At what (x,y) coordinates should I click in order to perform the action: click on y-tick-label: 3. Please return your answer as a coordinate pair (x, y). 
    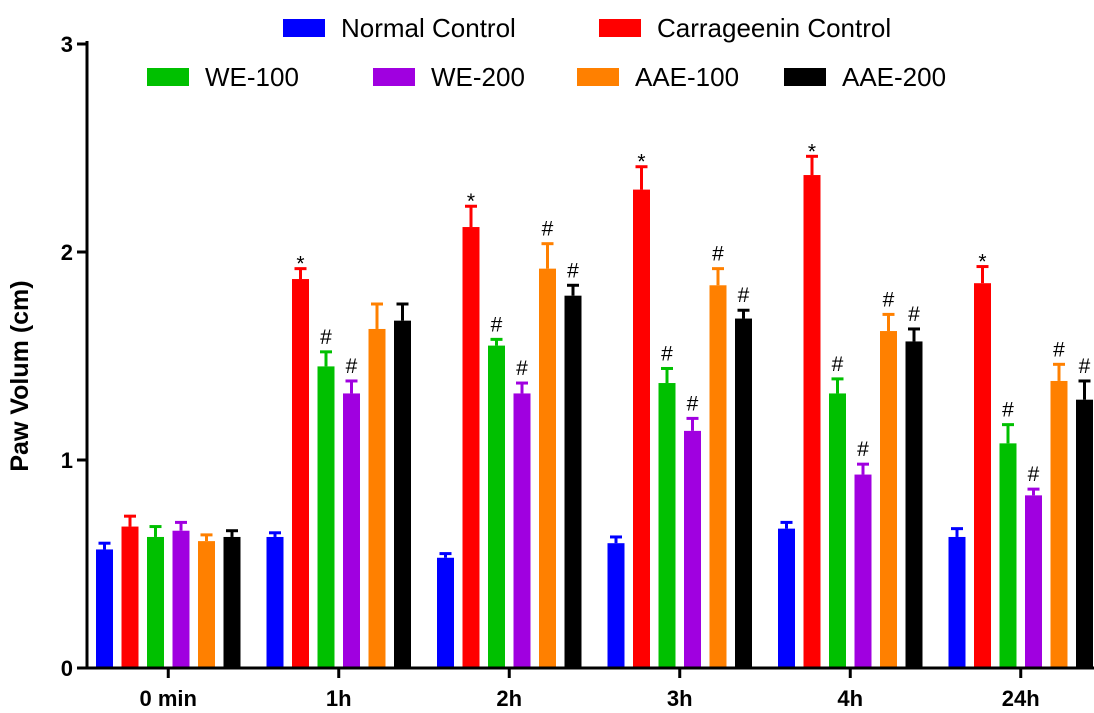
    Looking at the image, I should click on (67, 44).